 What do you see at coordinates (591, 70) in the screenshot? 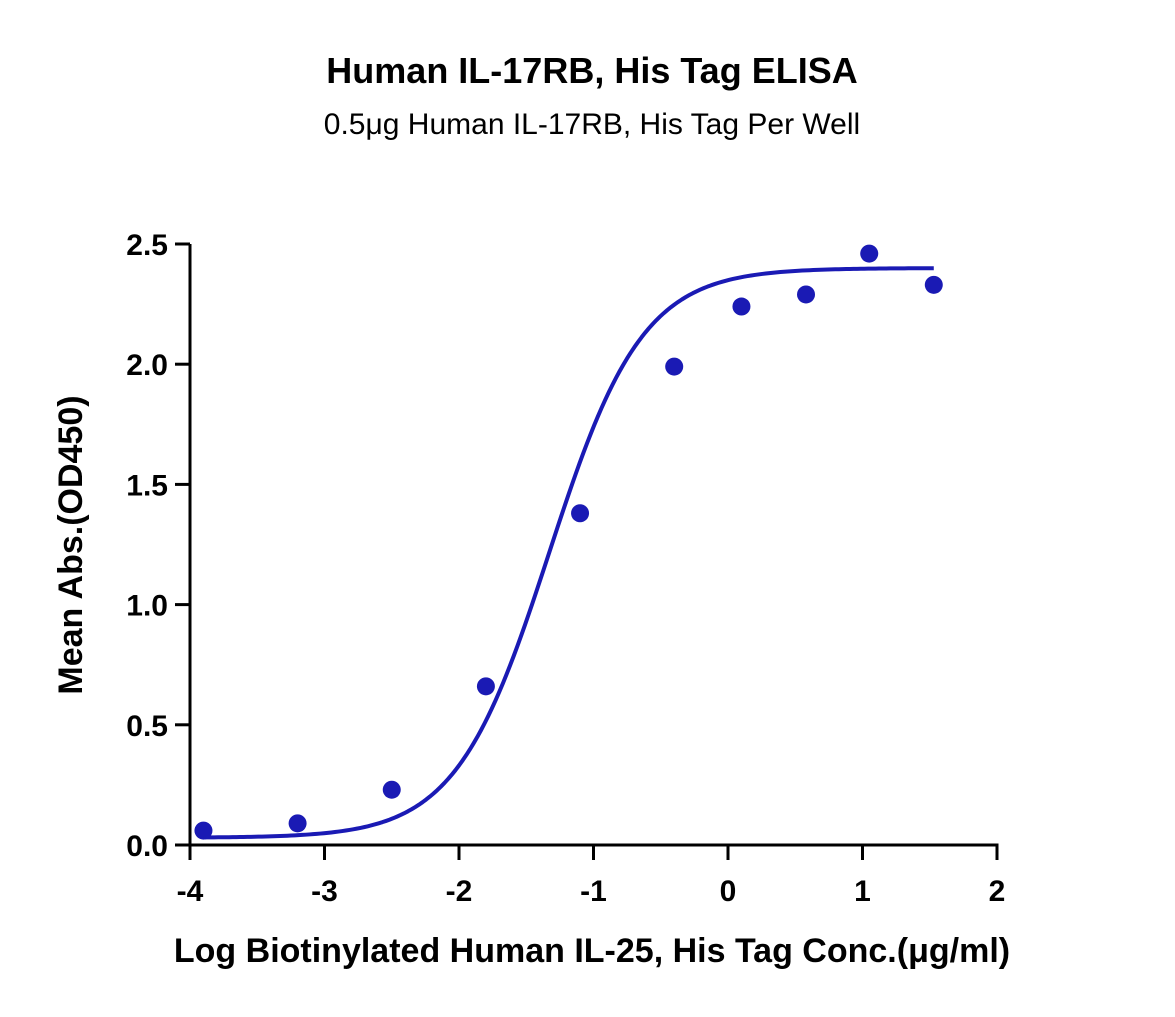
I see `chart-title: Human IL-17RB, His Tag ELISA` at bounding box center [591, 70].